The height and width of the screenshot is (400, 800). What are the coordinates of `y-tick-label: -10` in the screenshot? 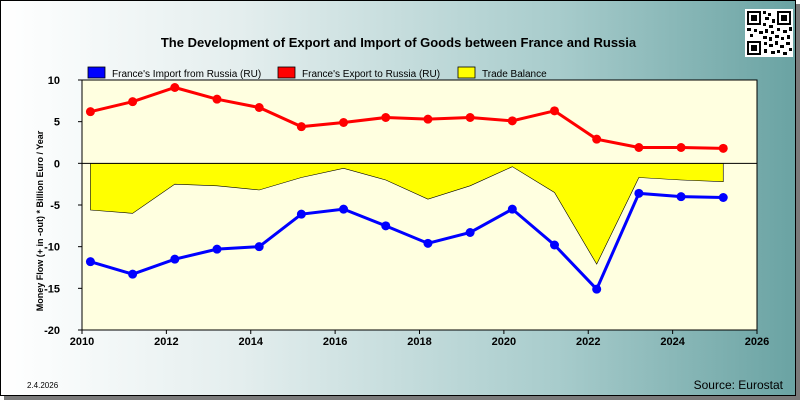 It's located at (52, 248).